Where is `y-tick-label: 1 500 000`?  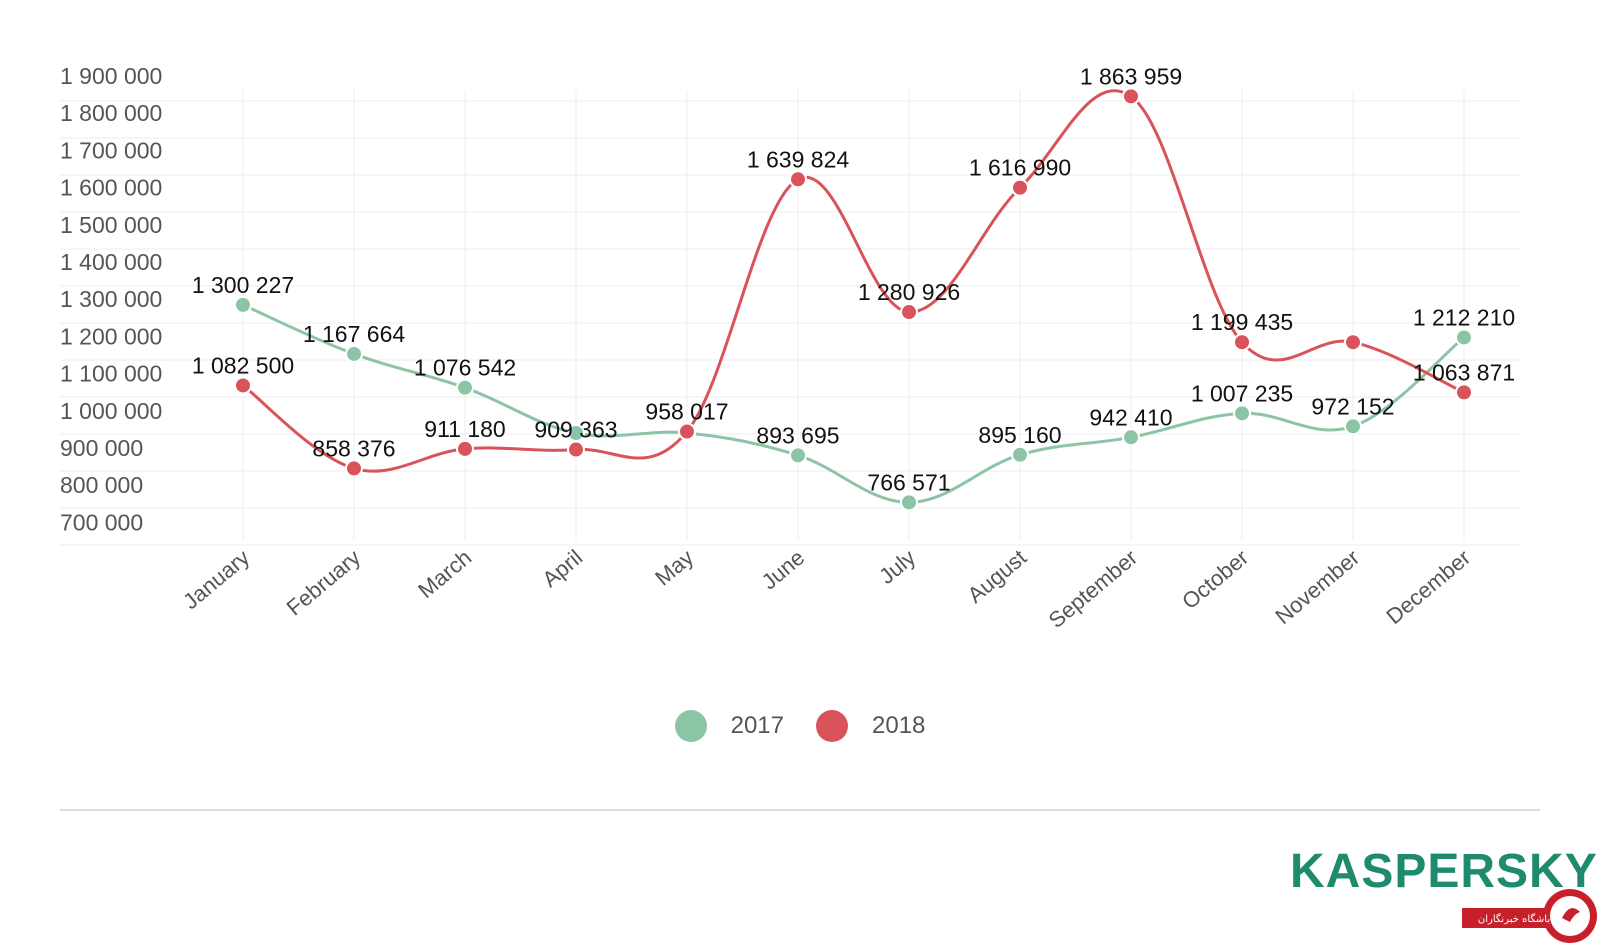
y-tick-label: 1 500 000 is located at coordinates (111, 225).